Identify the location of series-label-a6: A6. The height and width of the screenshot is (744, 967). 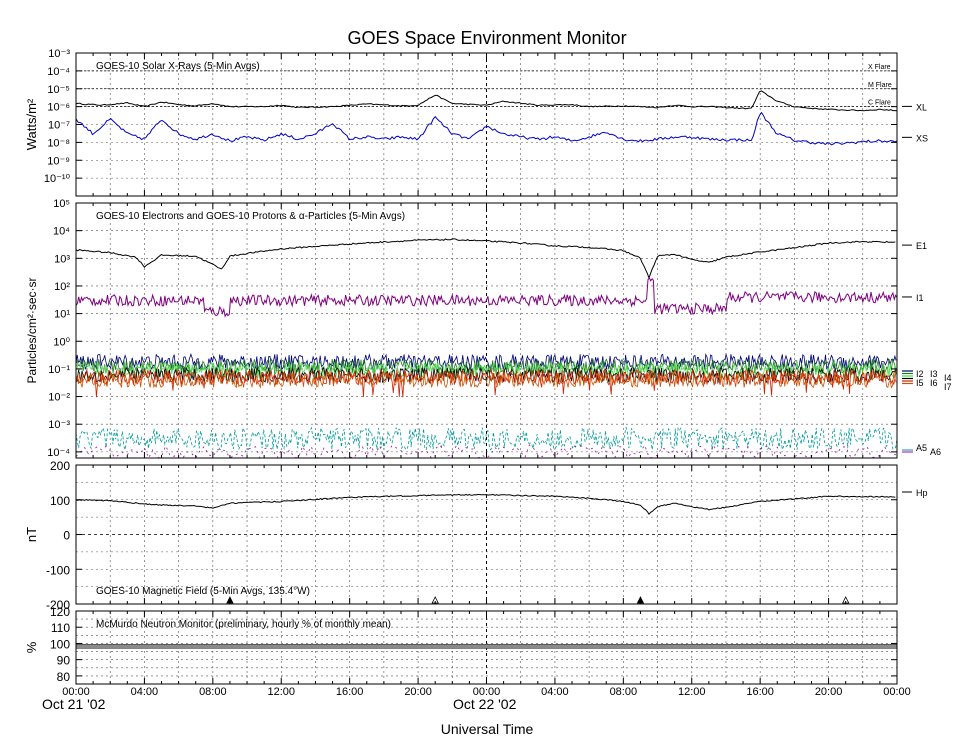
(935, 452).